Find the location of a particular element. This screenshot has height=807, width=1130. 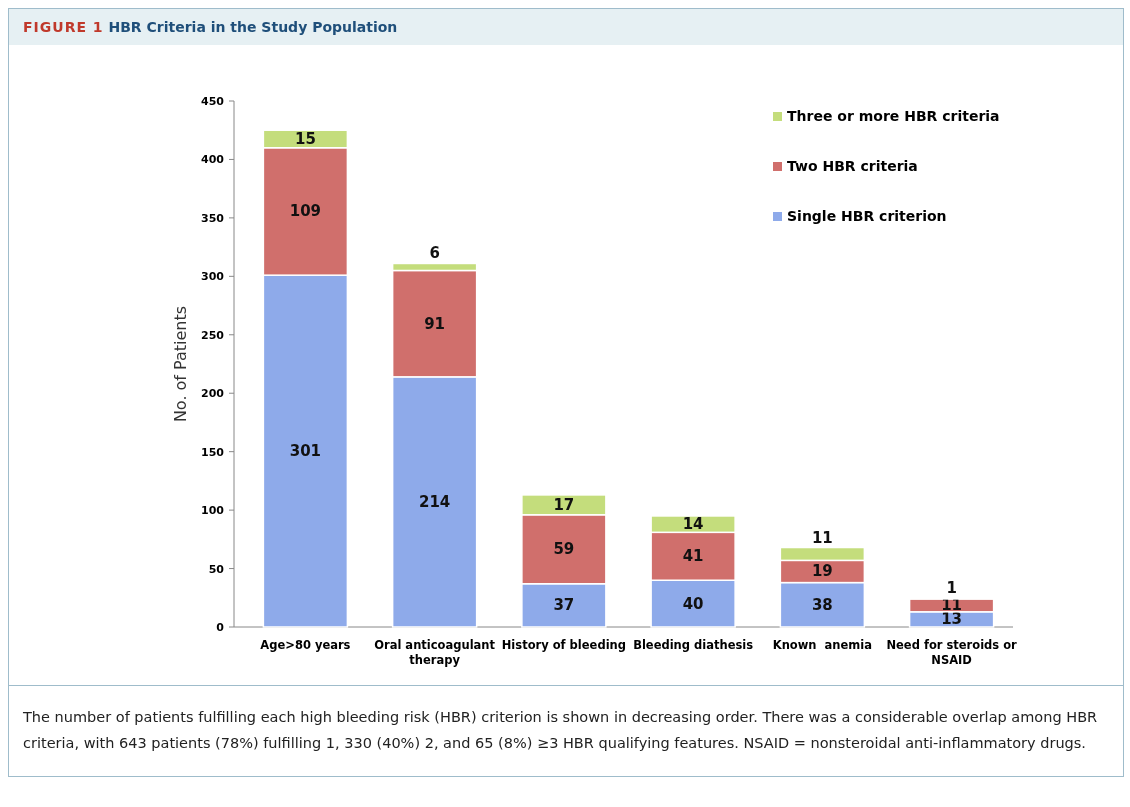

y-tick-label: 100 is located at coordinates (213, 511).